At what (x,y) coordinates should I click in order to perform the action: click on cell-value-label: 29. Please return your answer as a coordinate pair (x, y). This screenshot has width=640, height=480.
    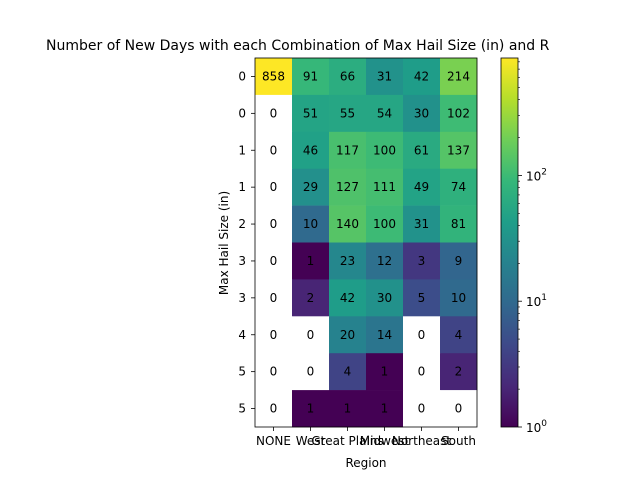
    Looking at the image, I should click on (310, 187).